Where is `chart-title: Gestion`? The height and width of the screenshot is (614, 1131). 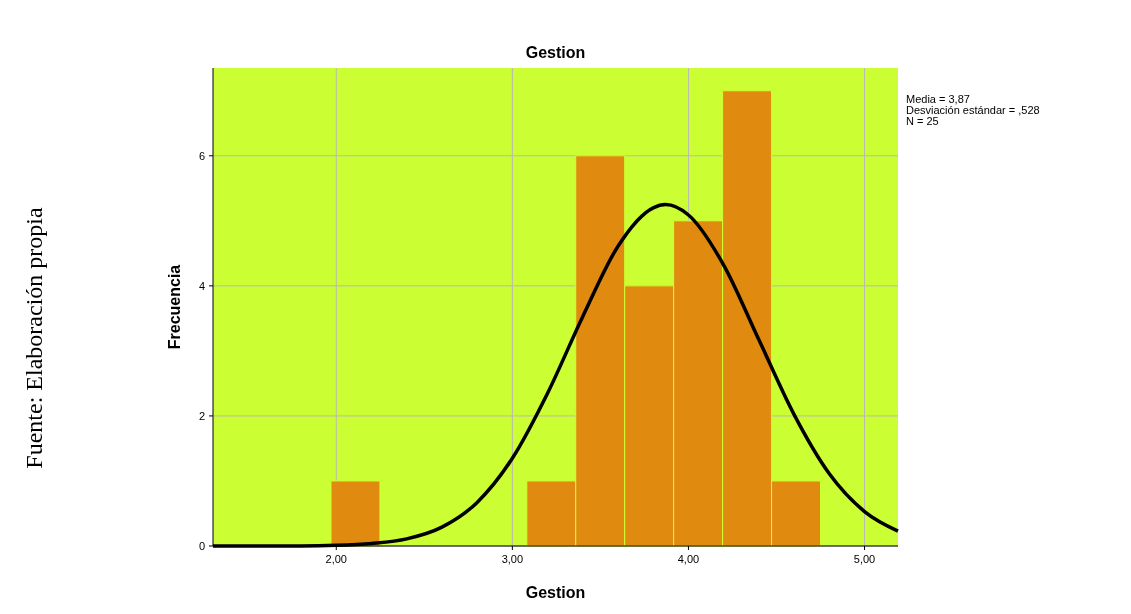
chart-title: Gestion is located at coordinates (555, 52).